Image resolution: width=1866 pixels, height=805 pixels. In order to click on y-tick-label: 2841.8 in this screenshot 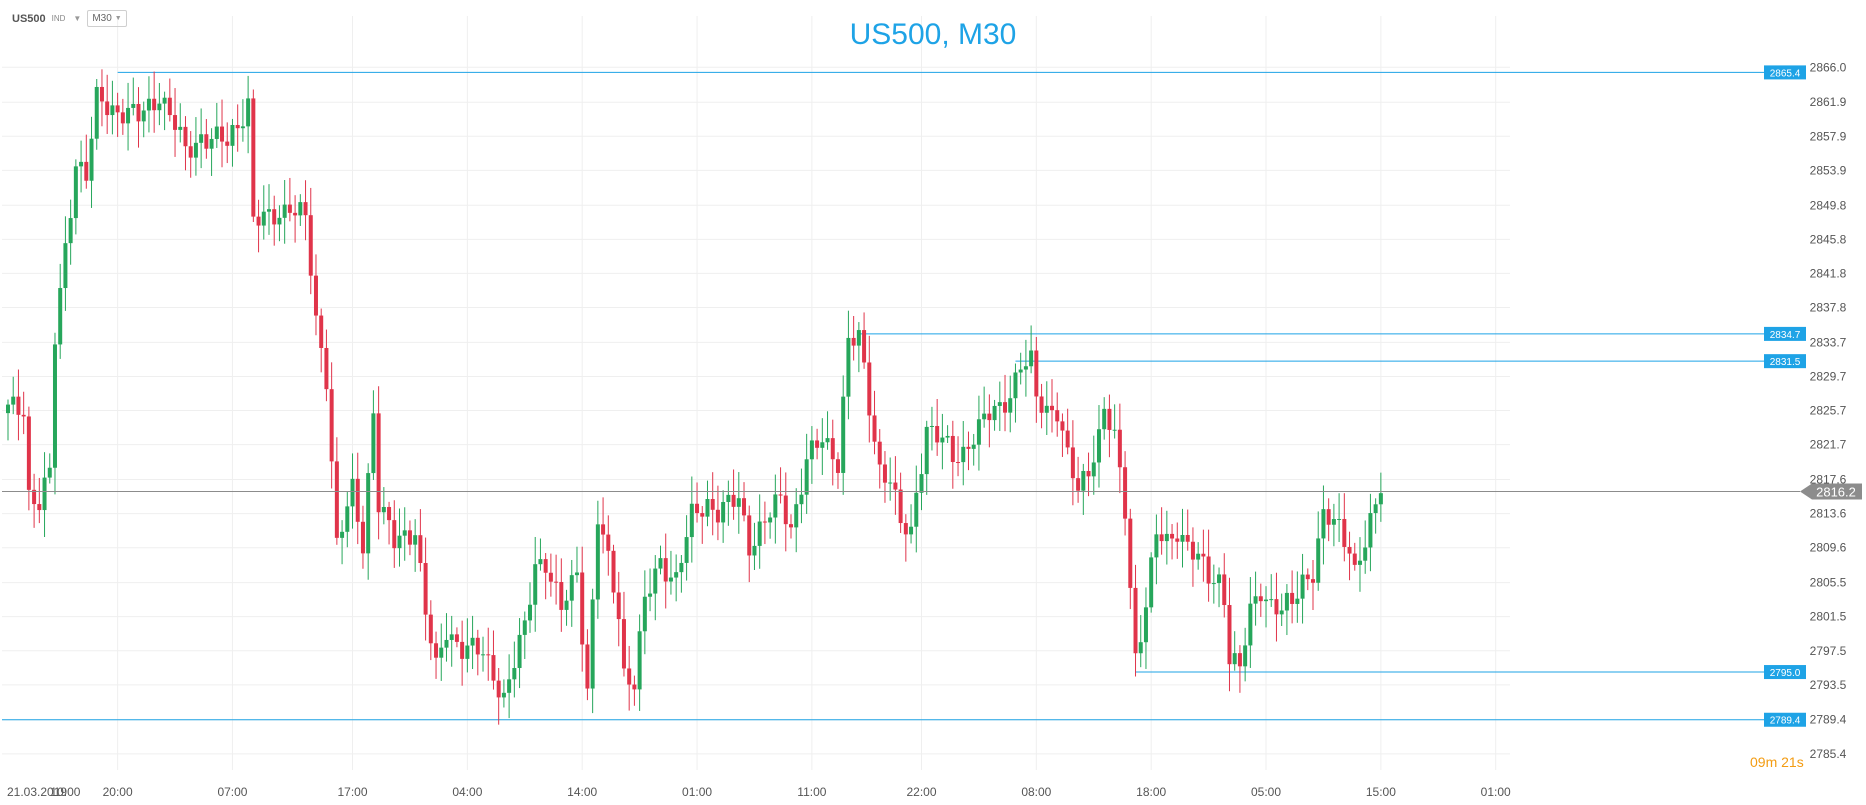, I will do `click(1828, 273)`.